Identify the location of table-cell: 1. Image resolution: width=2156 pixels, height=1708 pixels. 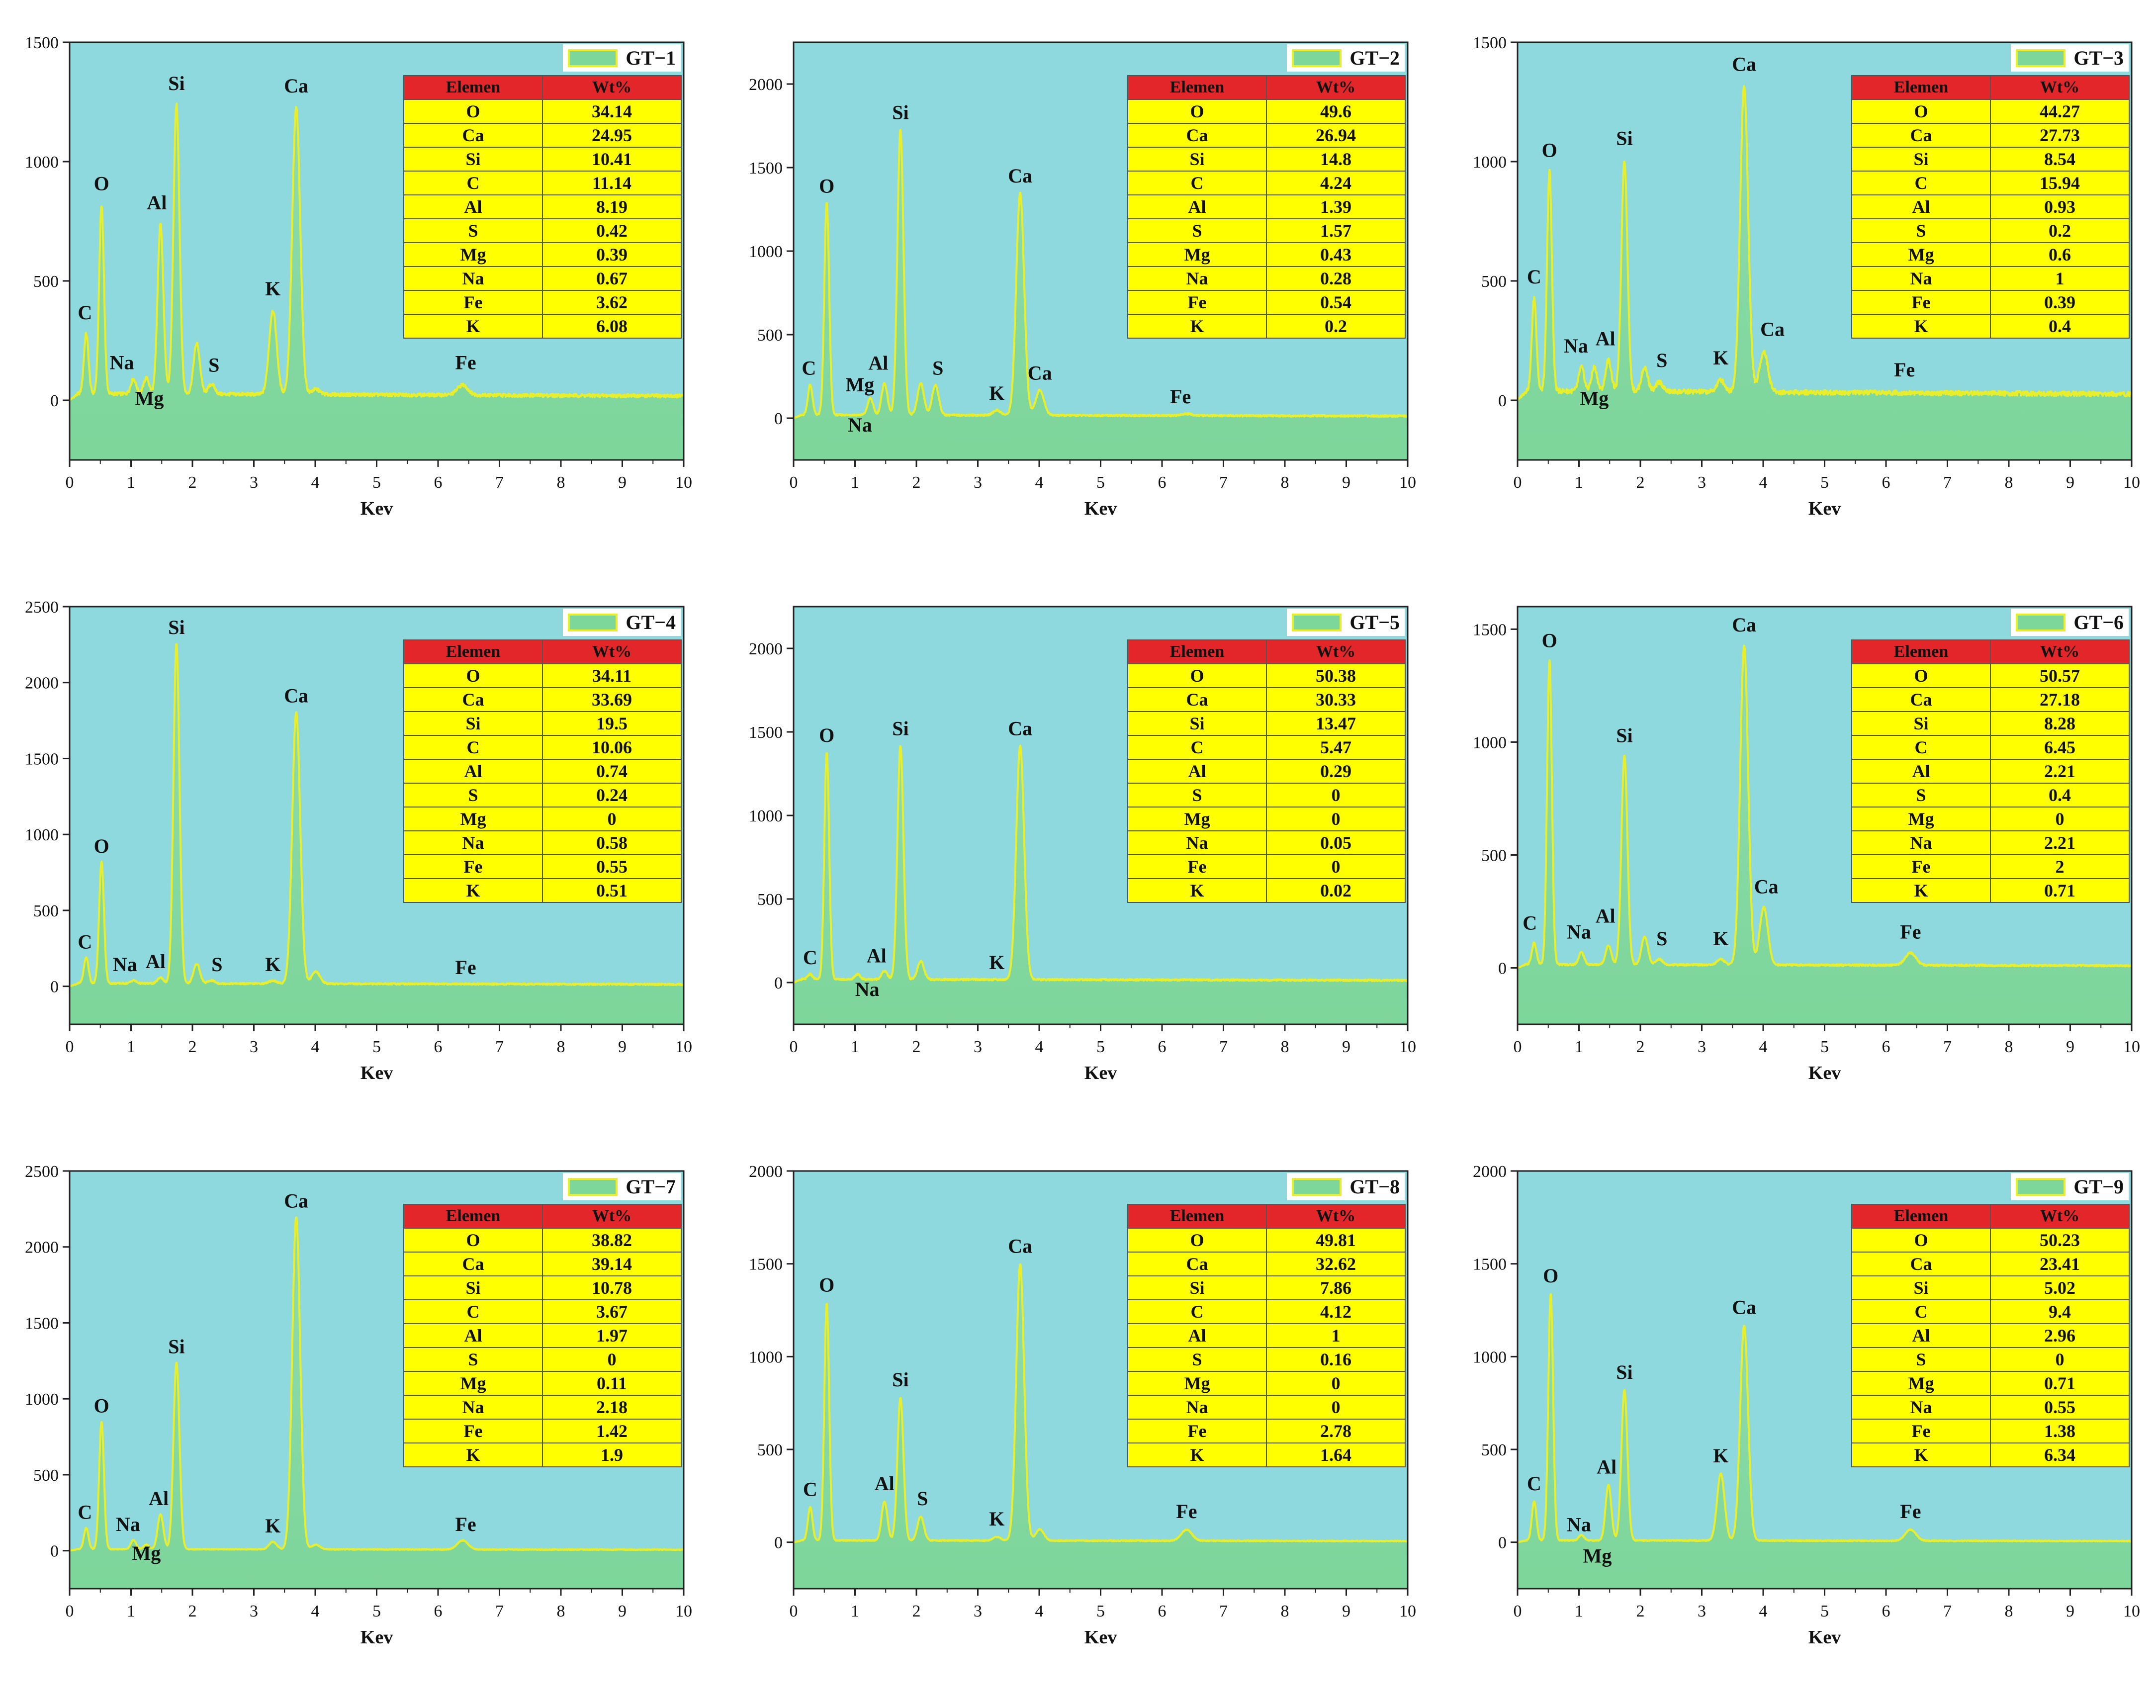
(2060, 278).